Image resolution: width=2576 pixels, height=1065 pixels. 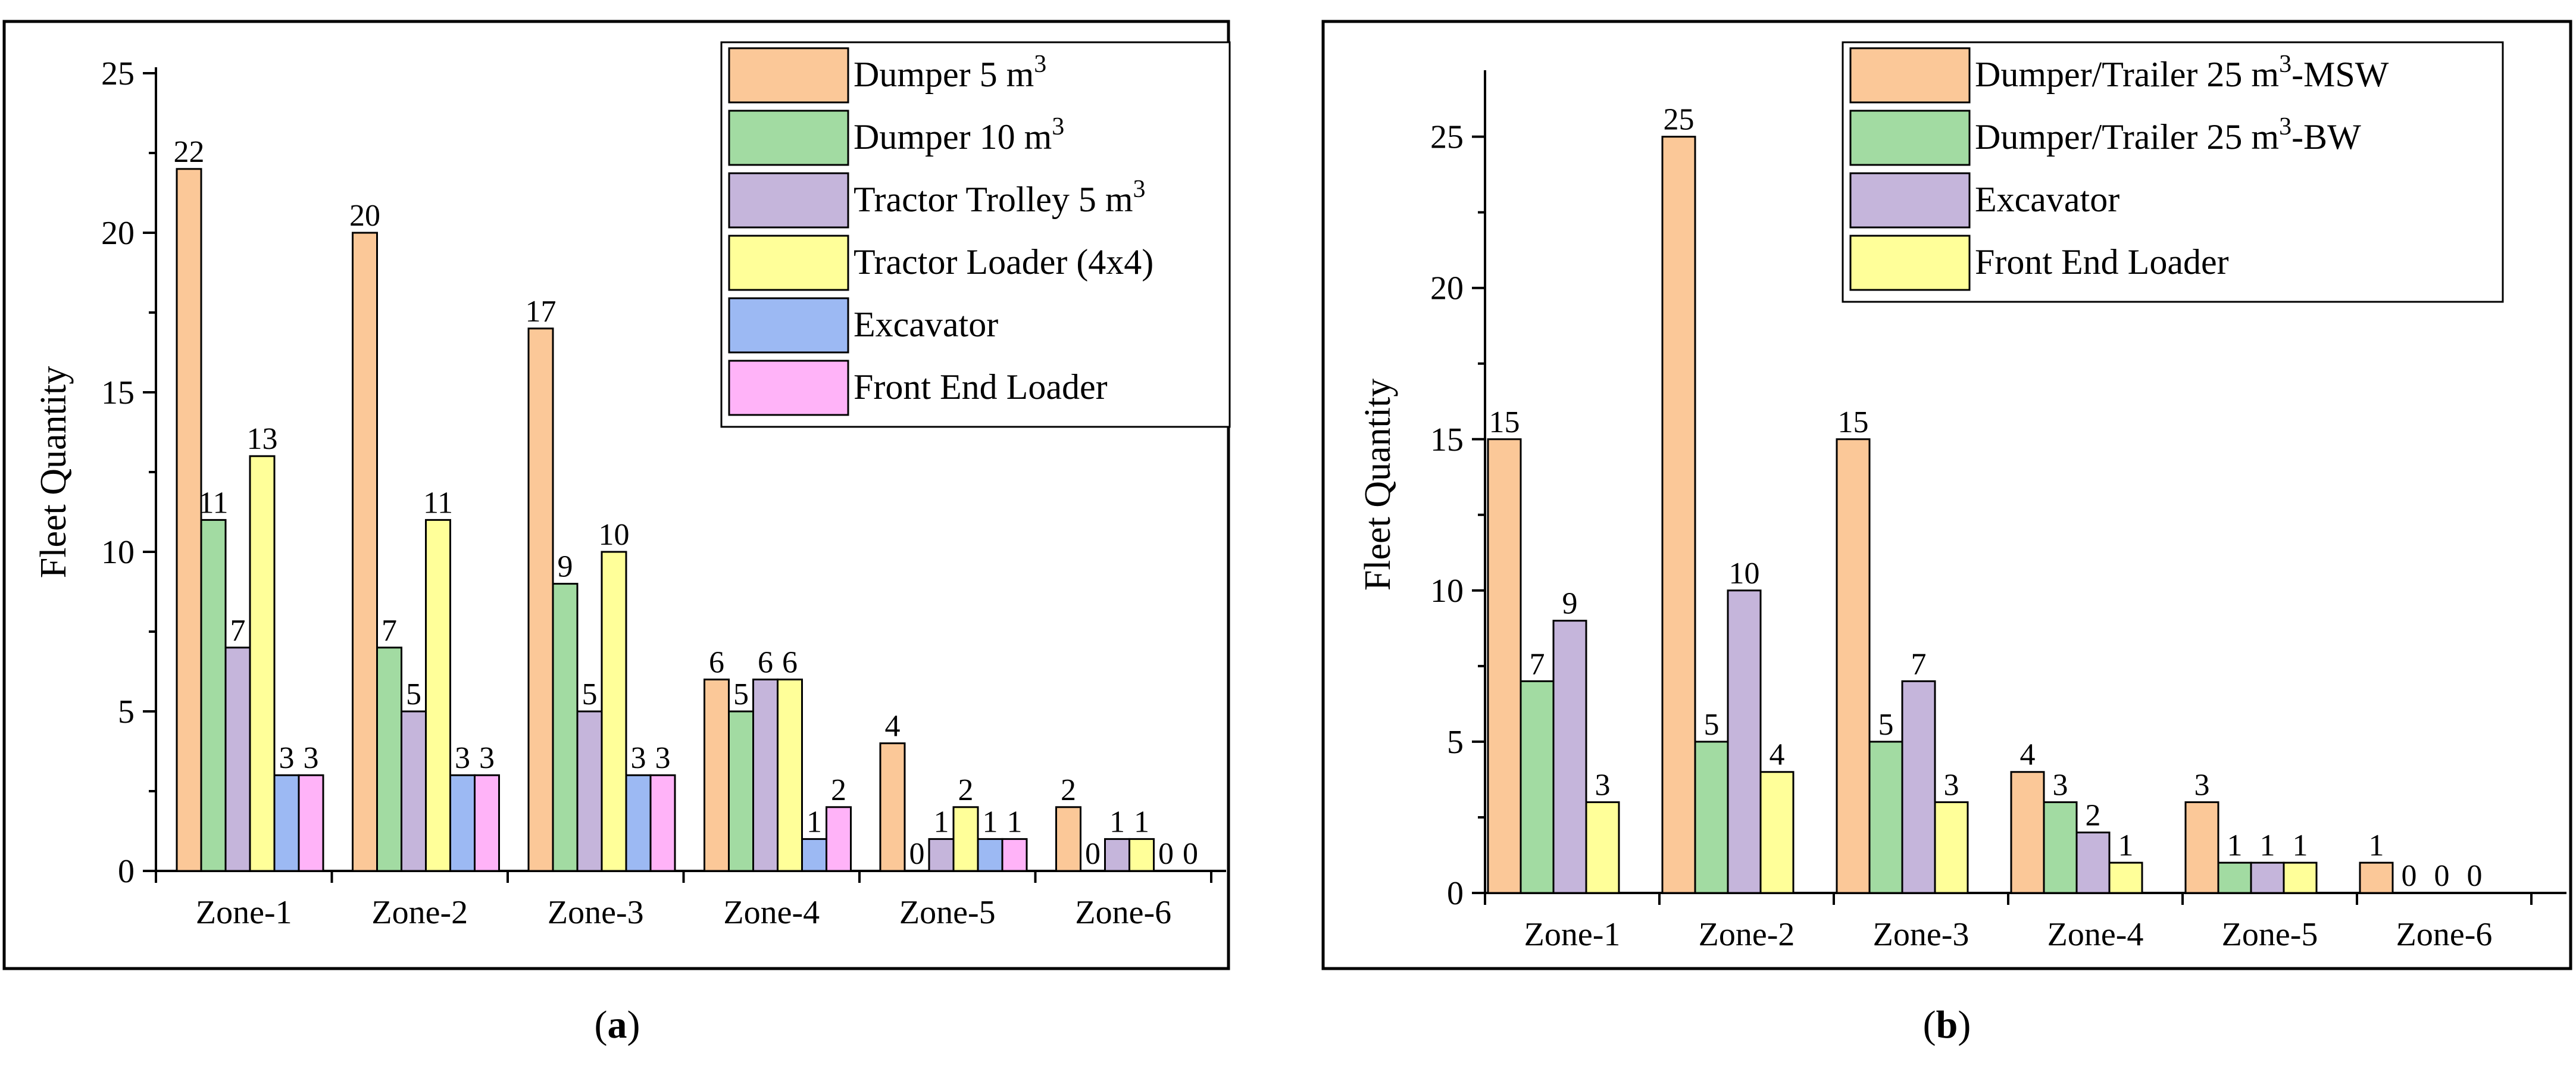 What do you see at coordinates (1455, 894) in the screenshot?
I see `y-tick-label: 0` at bounding box center [1455, 894].